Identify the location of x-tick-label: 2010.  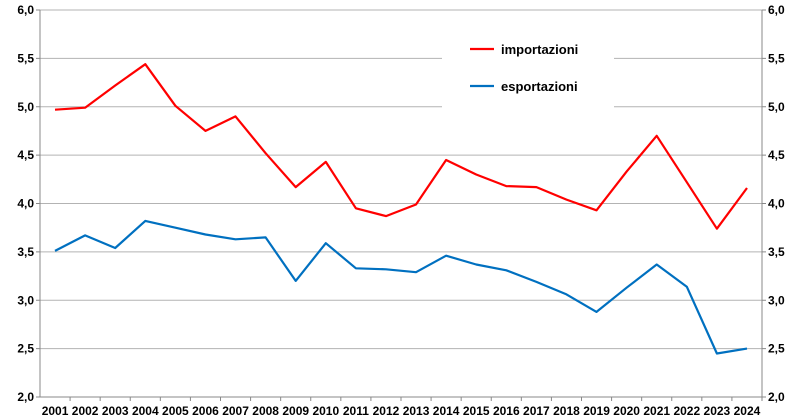
(325, 411).